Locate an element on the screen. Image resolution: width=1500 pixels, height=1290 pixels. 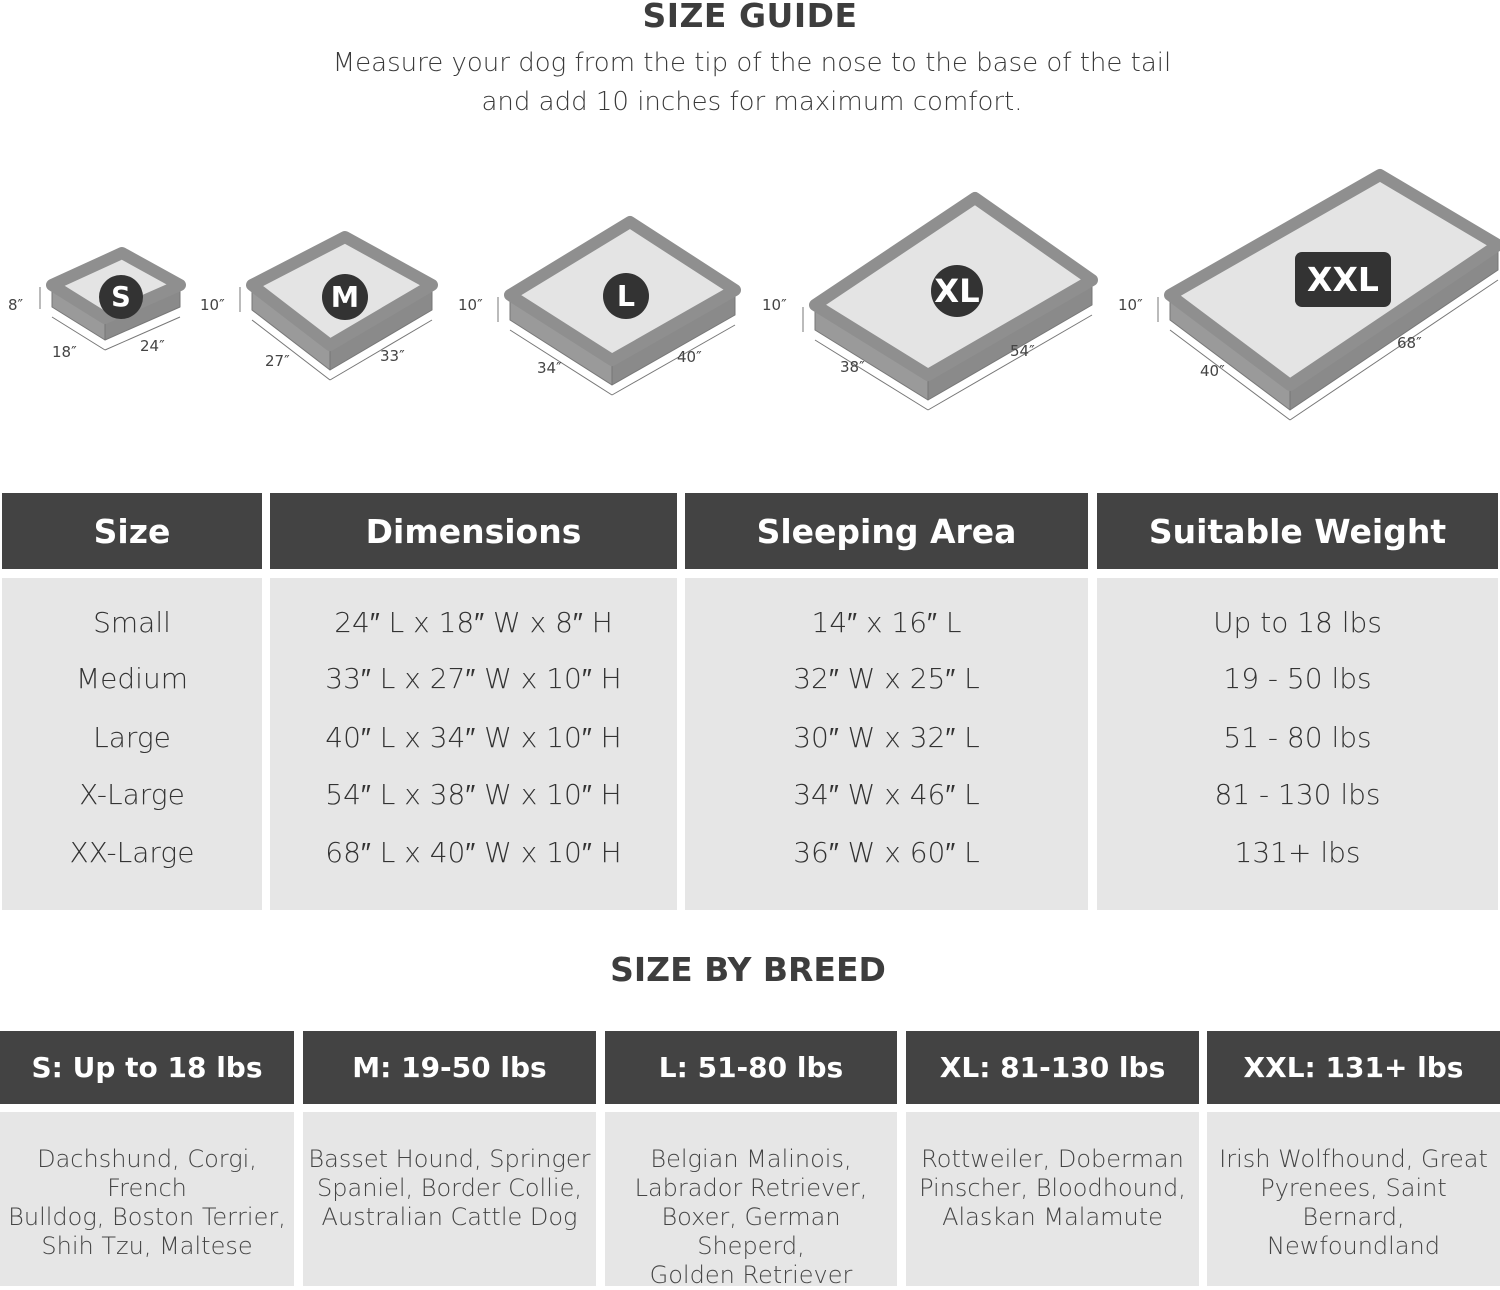
bed-length-label: 33″ is located at coordinates (392, 356).